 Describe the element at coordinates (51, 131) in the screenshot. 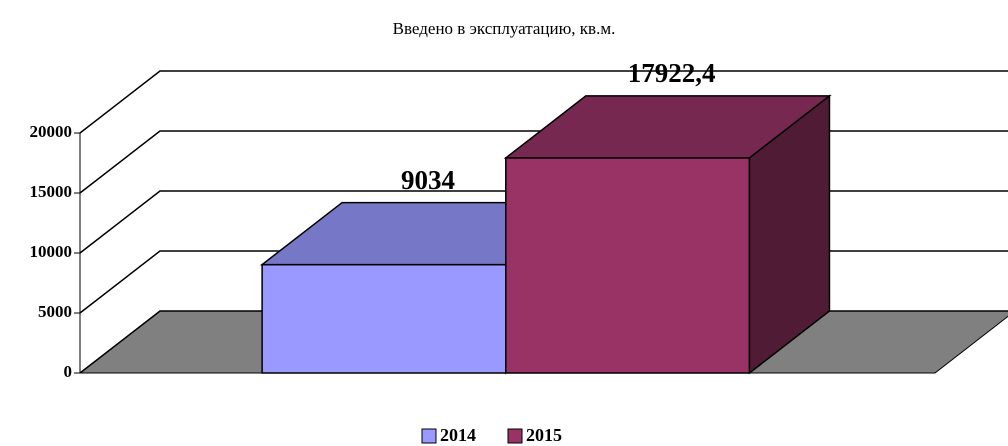

I see `y-tick-label: 20000` at that location.